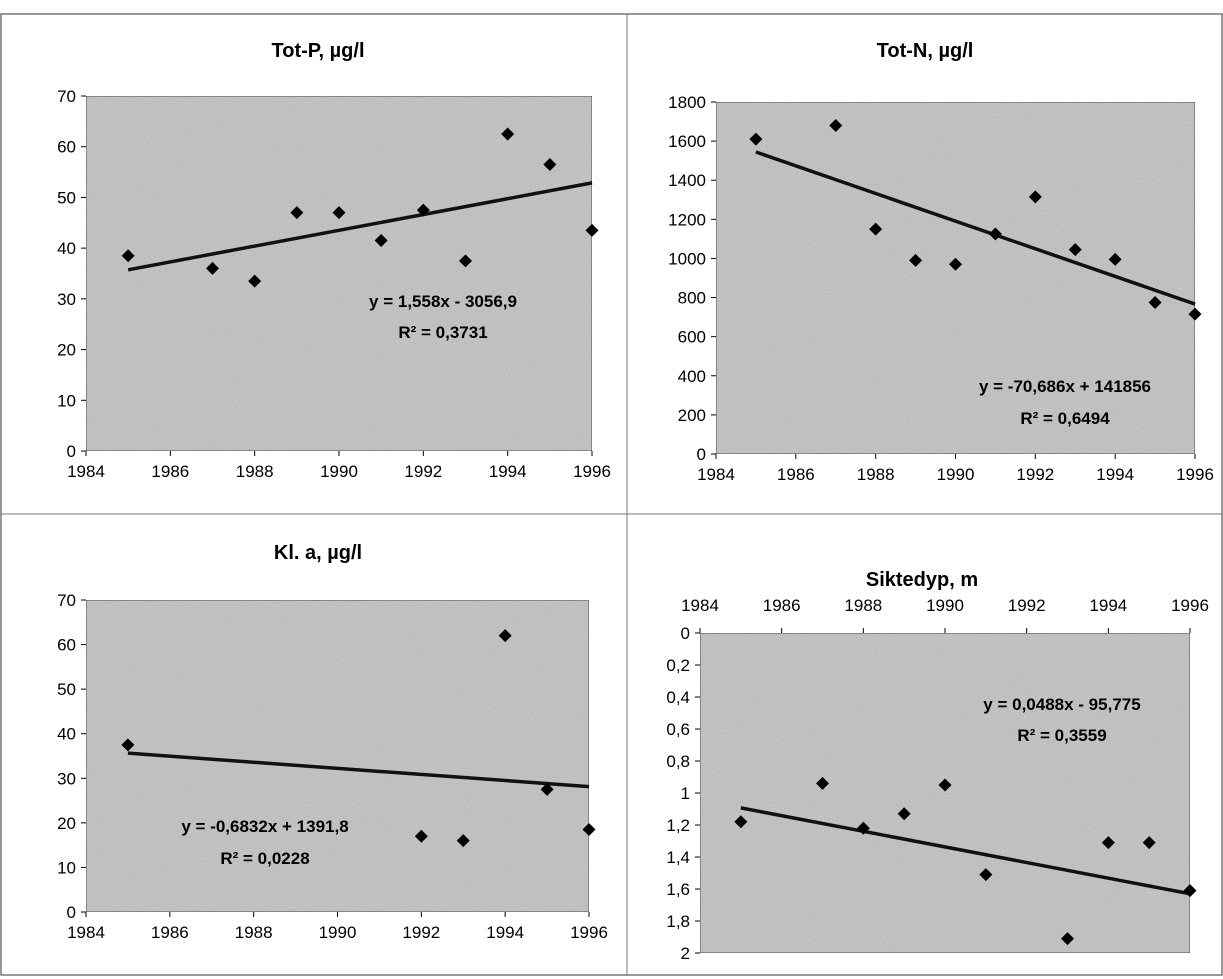 This screenshot has width=1223, height=979. What do you see at coordinates (318, 51) in the screenshot?
I see `chart-title: Tot-P, µg/l` at bounding box center [318, 51].